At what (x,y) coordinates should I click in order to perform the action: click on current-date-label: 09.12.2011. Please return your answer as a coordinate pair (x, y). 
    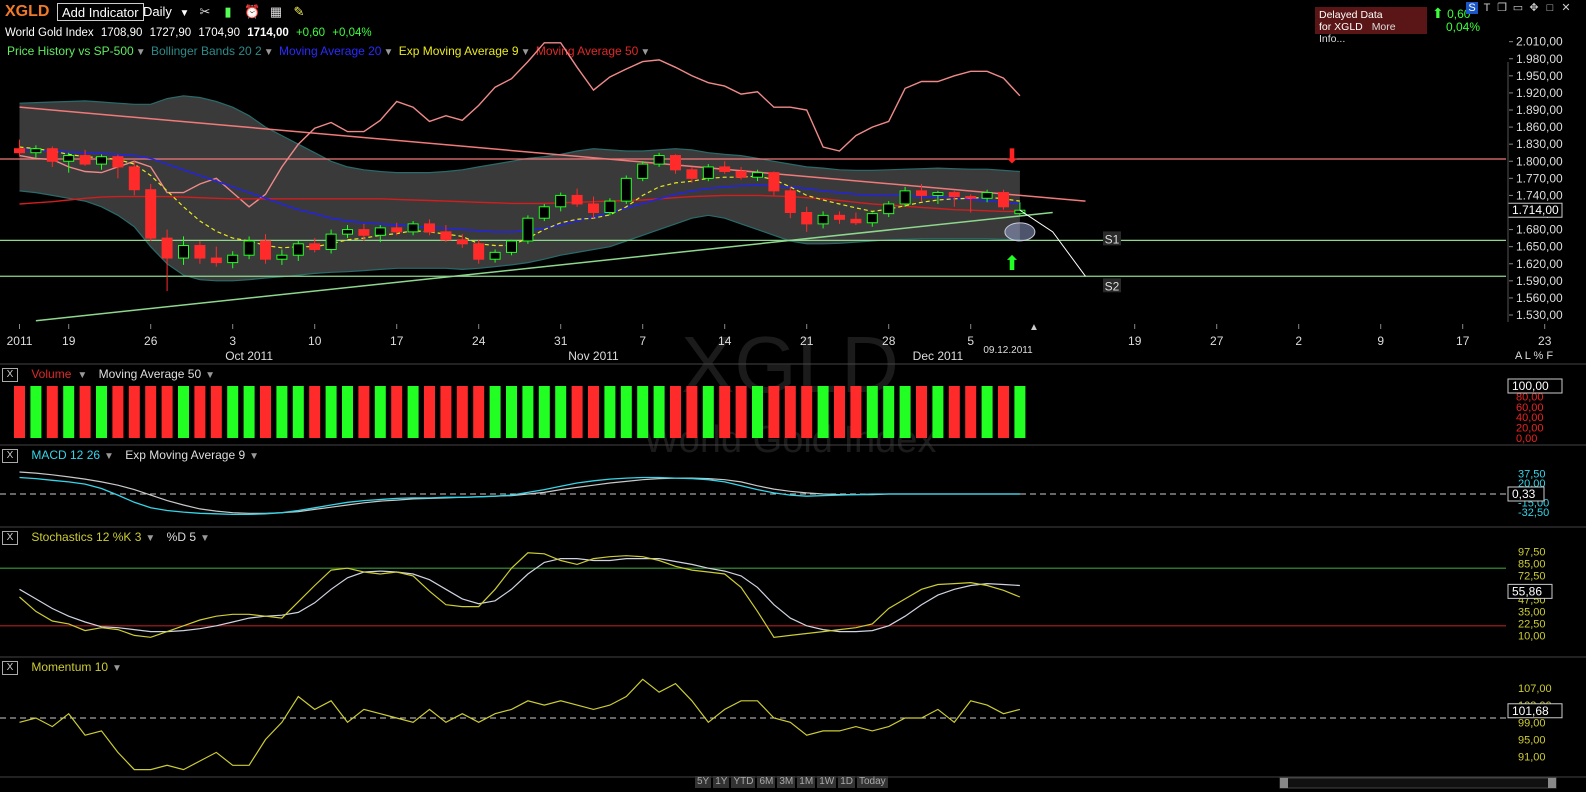
    Looking at the image, I should click on (1008, 350).